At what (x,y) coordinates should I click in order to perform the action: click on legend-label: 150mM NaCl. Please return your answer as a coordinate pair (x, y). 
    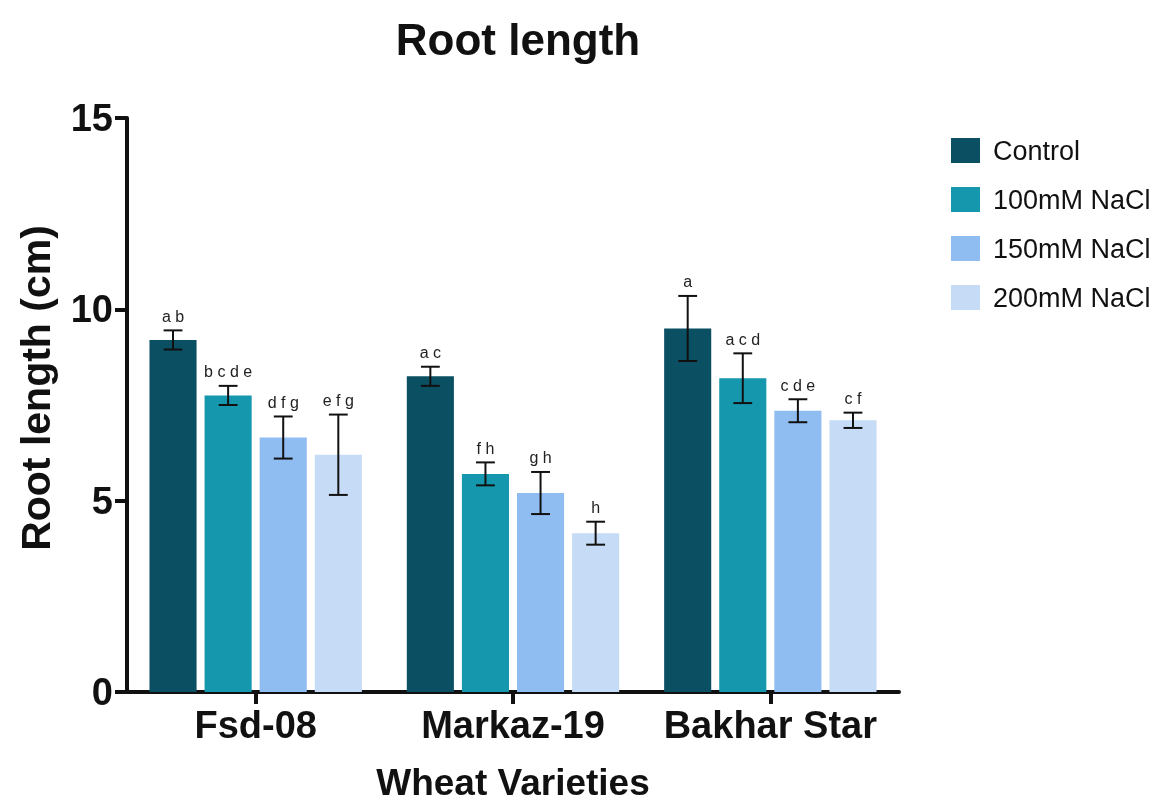
    Looking at the image, I should click on (1072, 248).